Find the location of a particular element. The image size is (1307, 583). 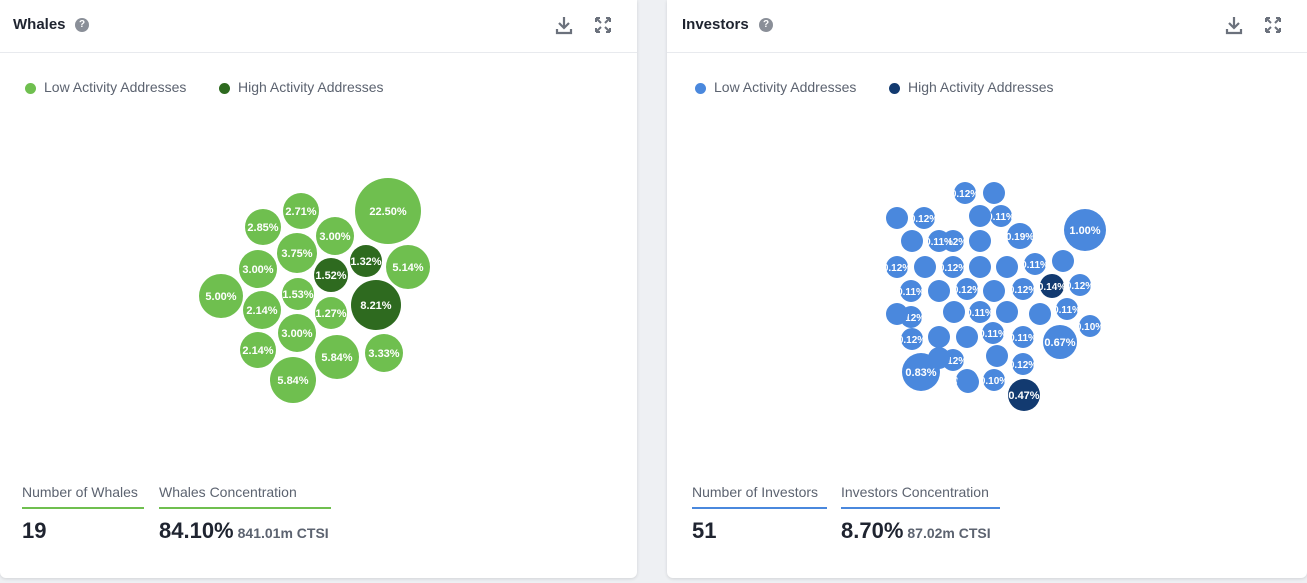

bubble-label: 0.19% is located at coordinates (1020, 237).